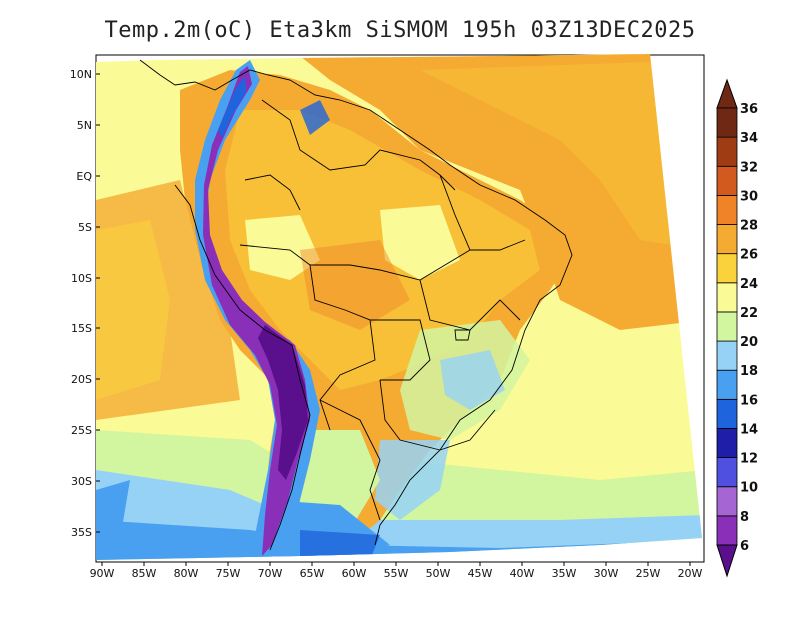 This screenshot has height=618, width=800. Describe the element at coordinates (744, 517) in the screenshot. I see `colorbar-label: 8` at that location.